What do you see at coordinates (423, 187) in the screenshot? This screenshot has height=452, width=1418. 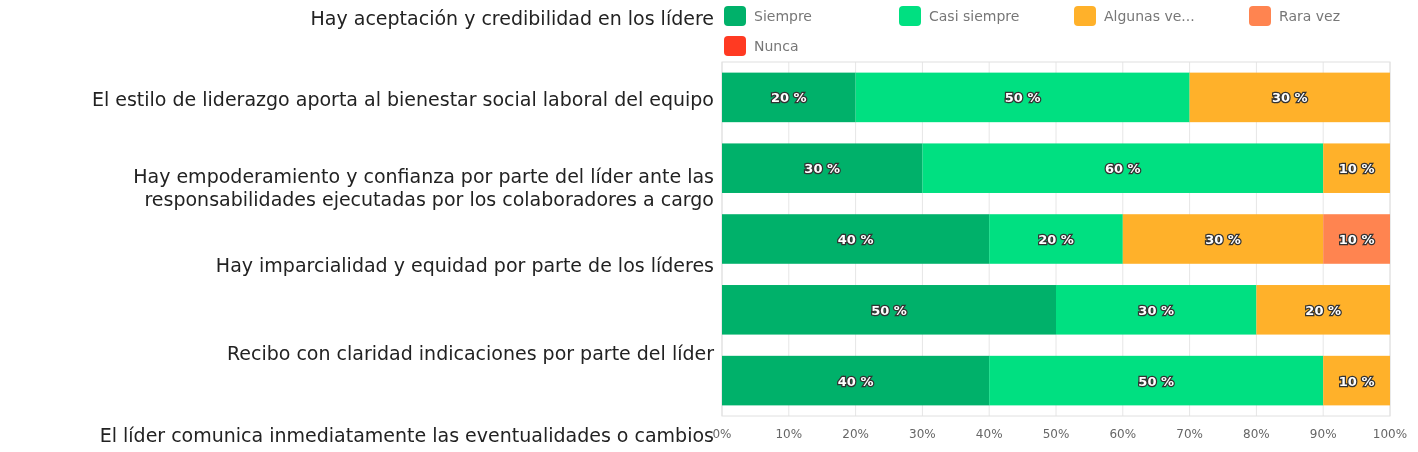 I see `text: Hay empoderamiento y confianza por parte del líder ante las responsabilidades ejecutadas por los colaboradores a cargo` at bounding box center [423, 187].